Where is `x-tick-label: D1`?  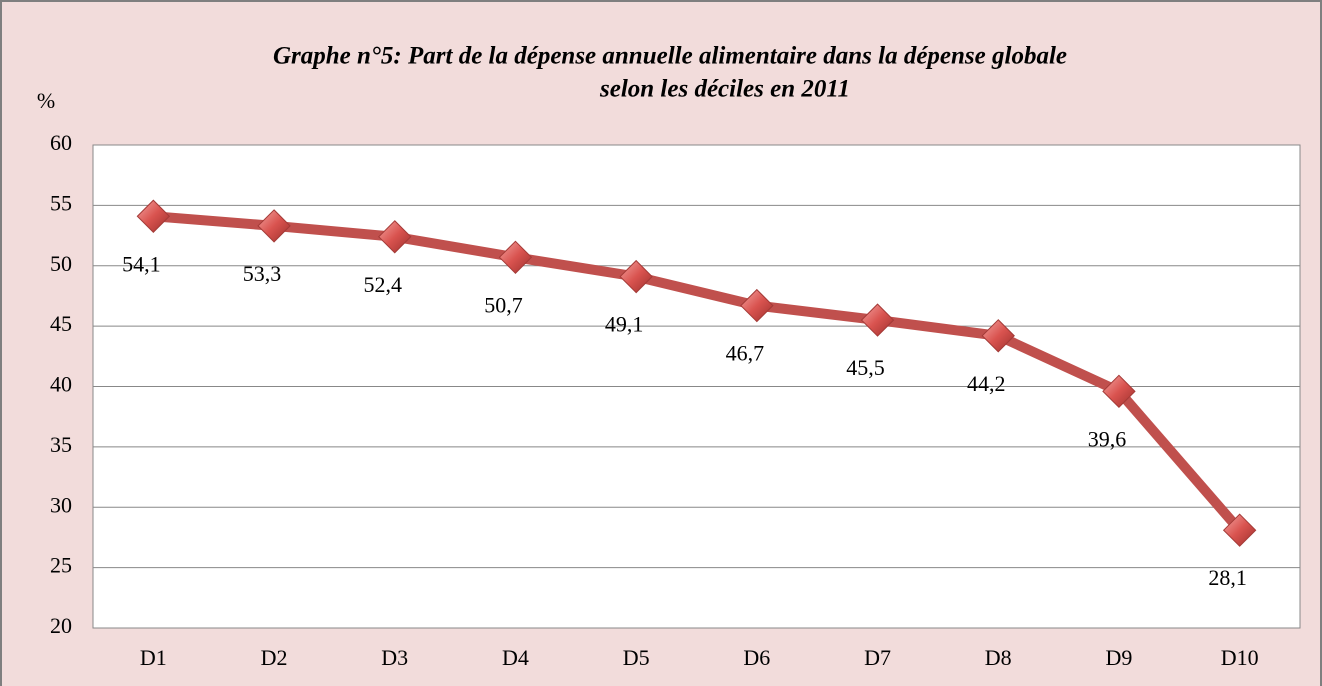 x-tick-label: D1 is located at coordinates (153, 657).